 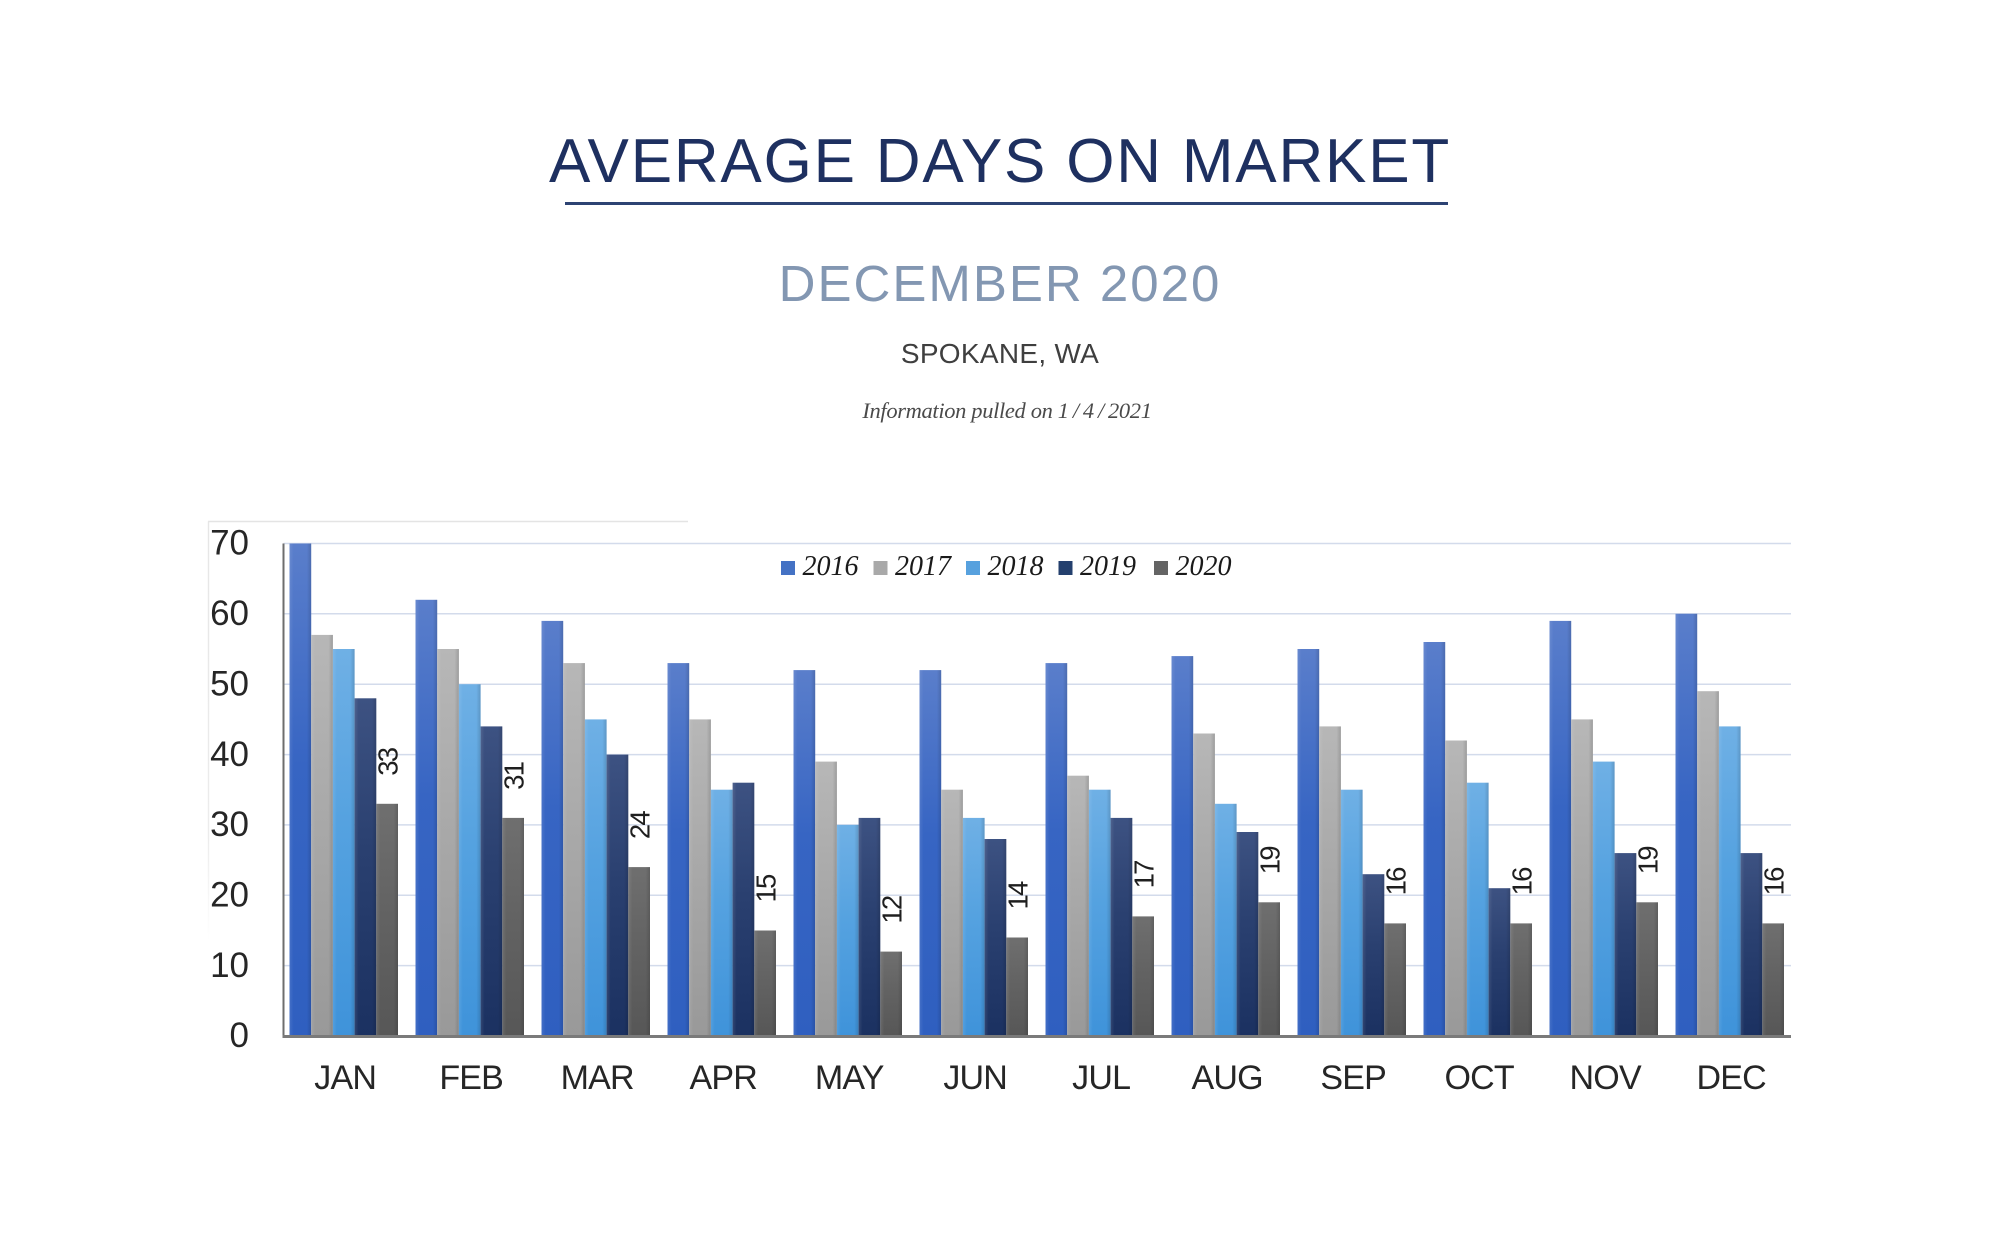 What do you see at coordinates (229, 613) in the screenshot?
I see `svg-text: 60` at bounding box center [229, 613].